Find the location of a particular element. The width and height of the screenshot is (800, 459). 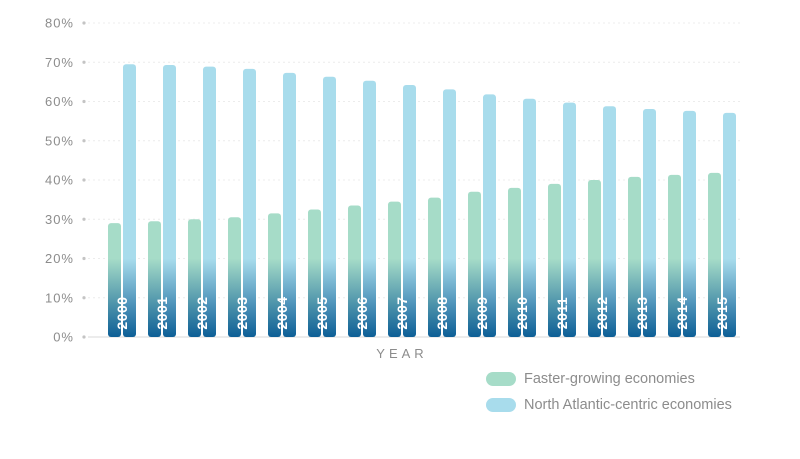

x-tick-label: 2001 is located at coordinates (162, 312).